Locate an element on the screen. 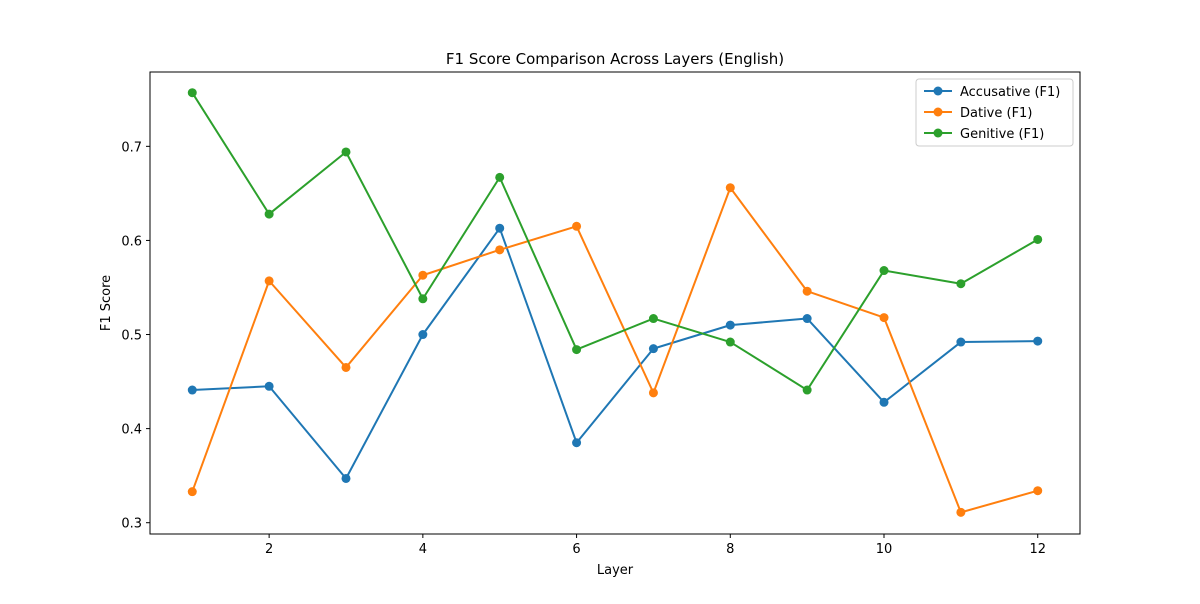 Image resolution: width=1200 pixels, height=604 pixels. x-tick-label: 10 is located at coordinates (884, 549).